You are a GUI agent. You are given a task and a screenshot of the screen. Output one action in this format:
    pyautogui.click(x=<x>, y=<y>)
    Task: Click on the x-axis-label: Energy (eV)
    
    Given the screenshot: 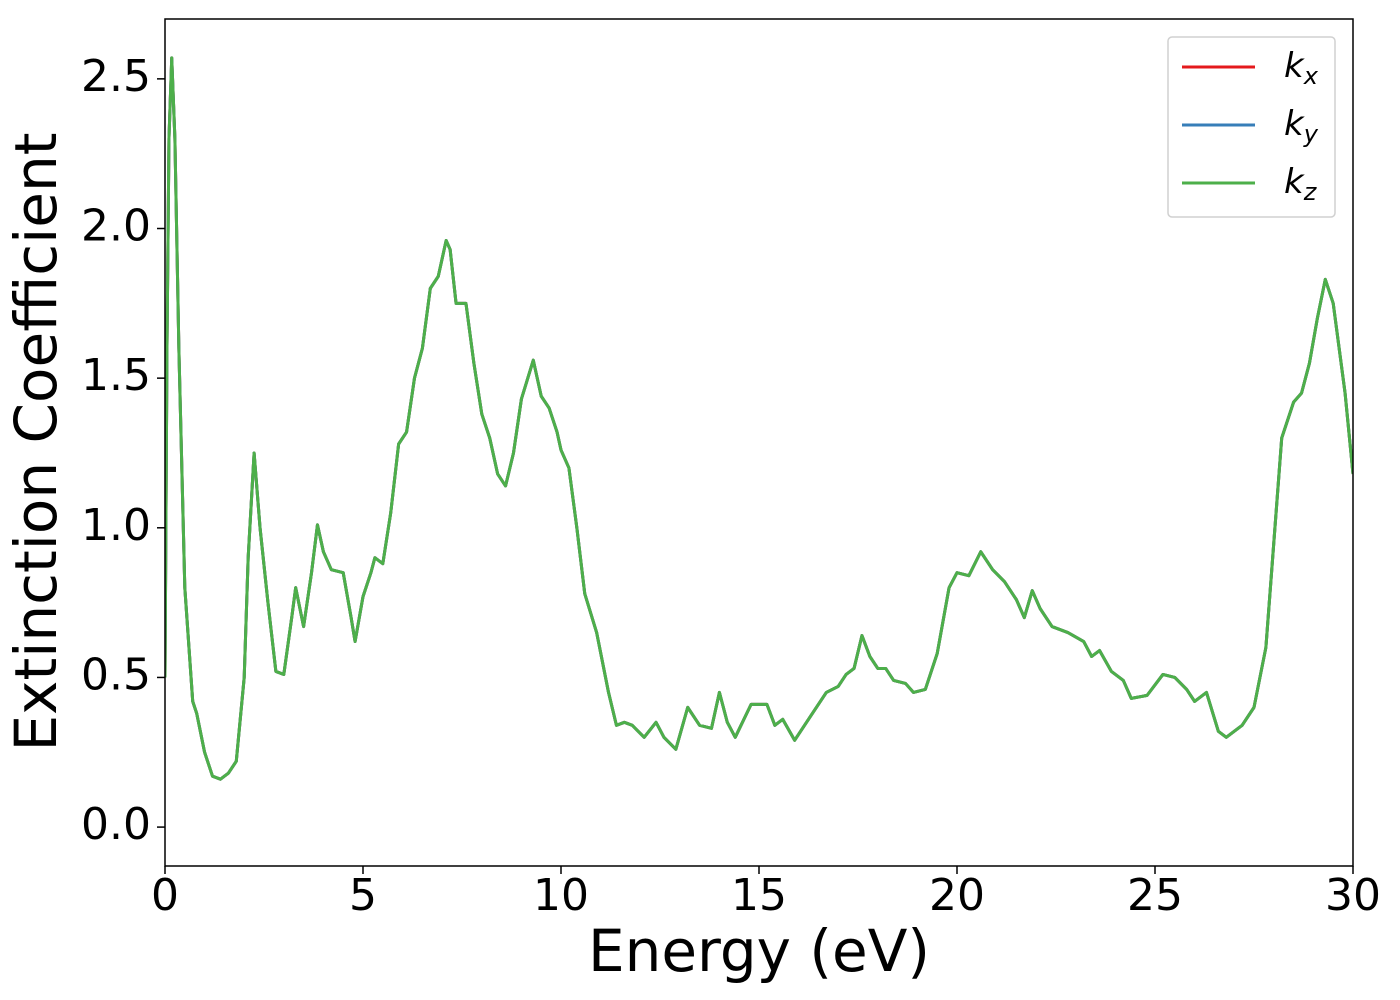 What is the action you would take?
    pyautogui.click(x=759, y=951)
    